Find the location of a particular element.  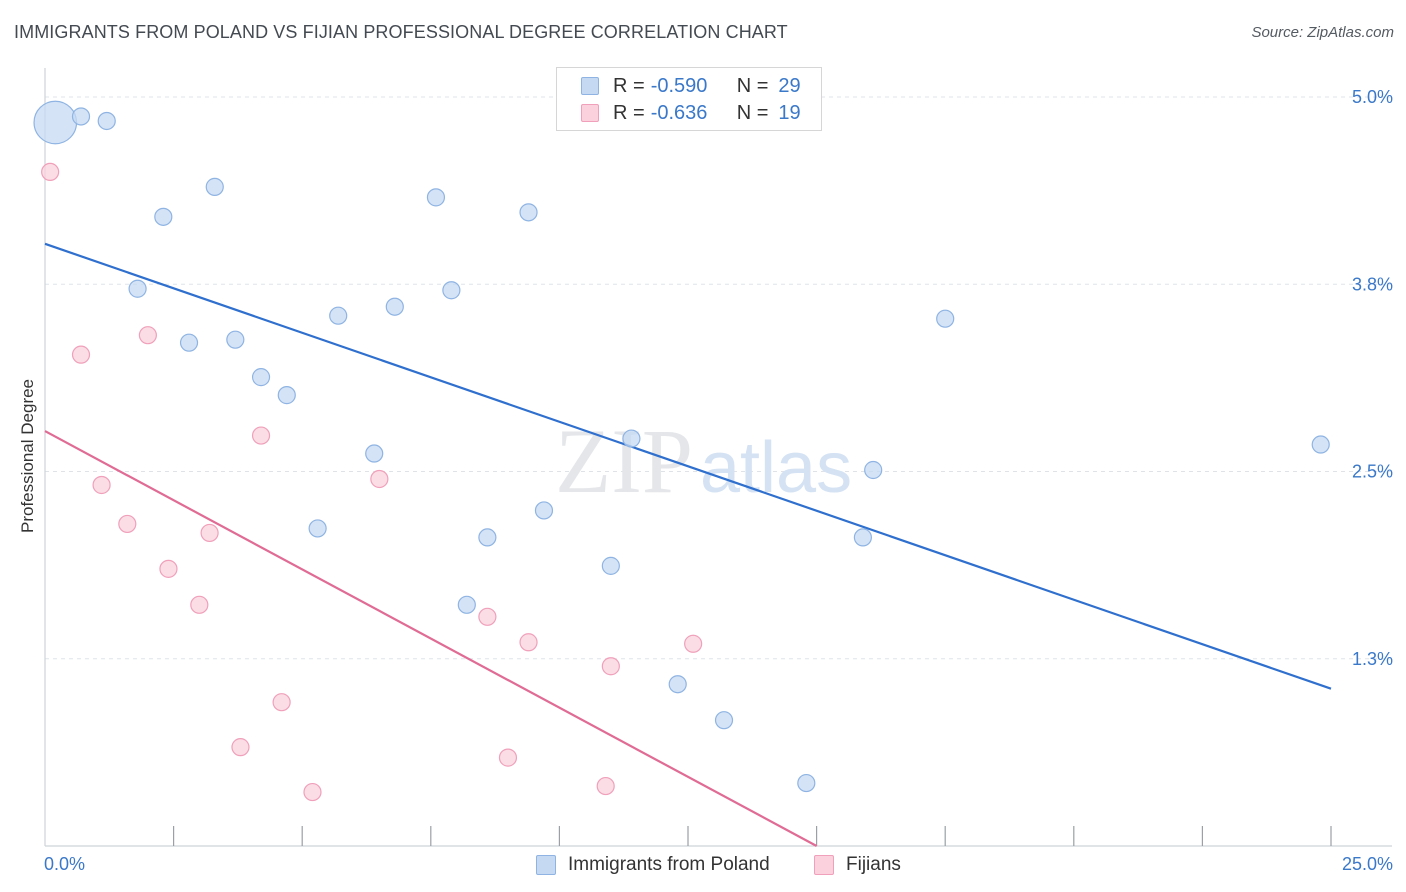

y-tick-label: 1.3% is located at coordinates (1372, 659).